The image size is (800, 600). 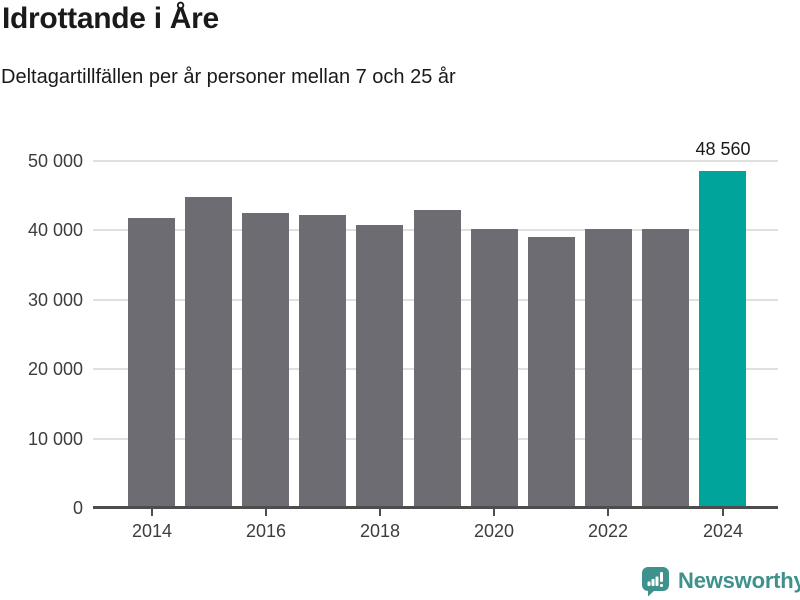 I want to click on bar-2015, so click(x=208, y=352).